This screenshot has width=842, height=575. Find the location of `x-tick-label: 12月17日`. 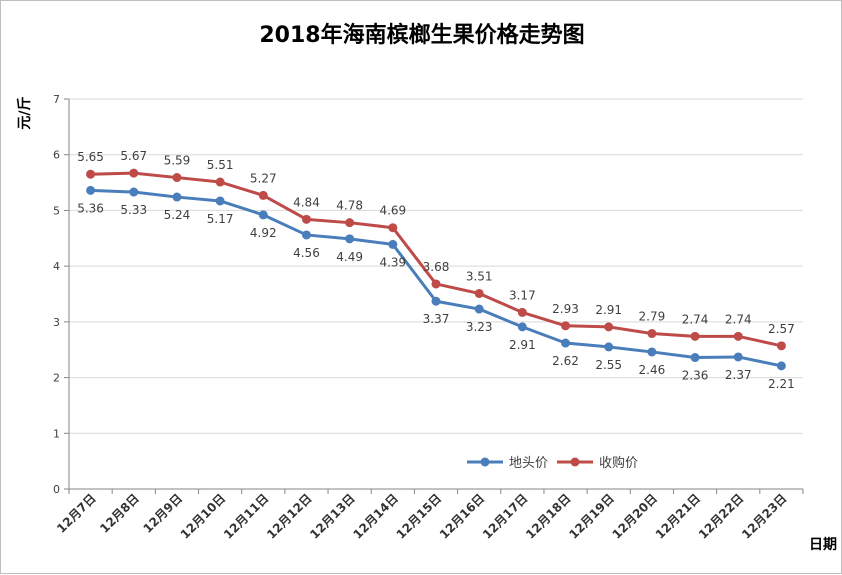

x-tick-label: 12月17日 is located at coordinates (505, 516).